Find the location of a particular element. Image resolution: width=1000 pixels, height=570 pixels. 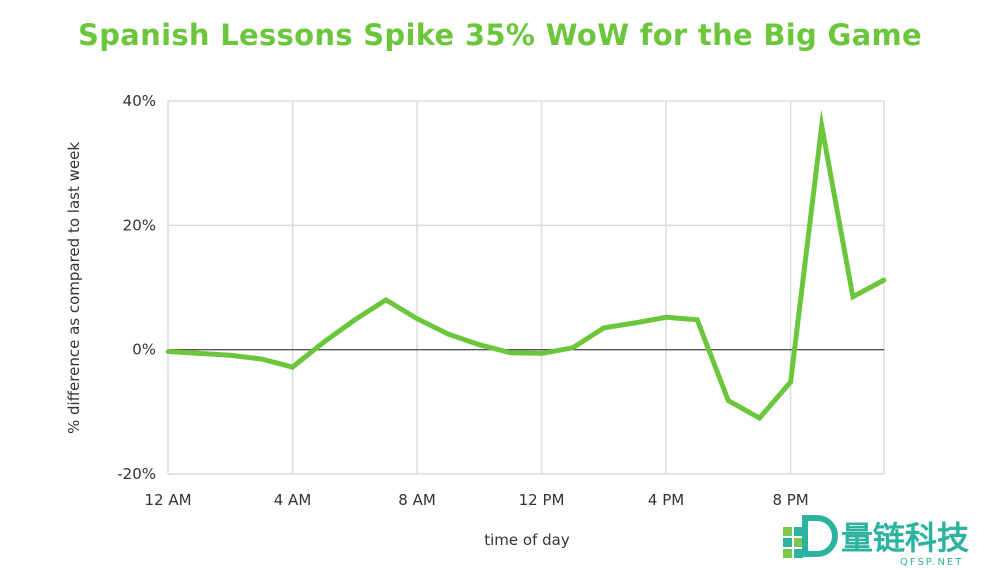

y-tick-label: 20% is located at coordinates (139, 225).